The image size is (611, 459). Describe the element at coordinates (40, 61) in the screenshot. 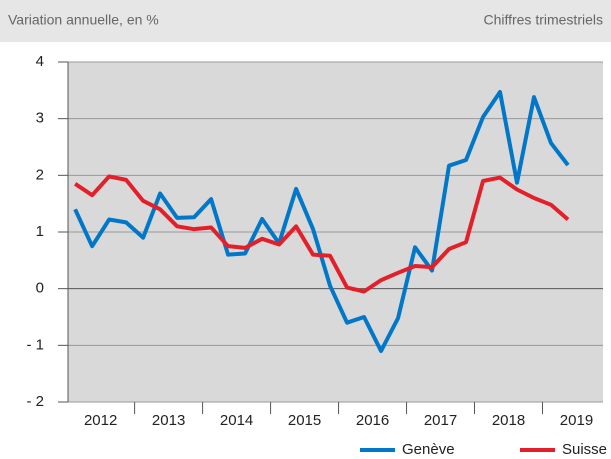

I see `y-tick-label: 4` at that location.